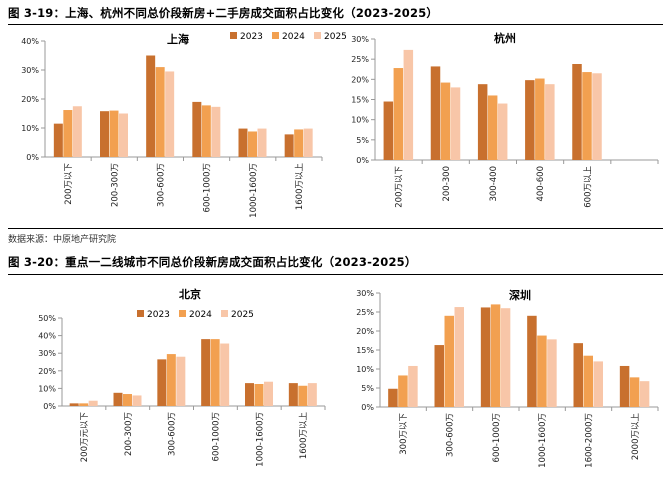 The image size is (663, 487). Describe the element at coordinates (365, 312) in the screenshot. I see `y-tick-label: 25%` at that location.